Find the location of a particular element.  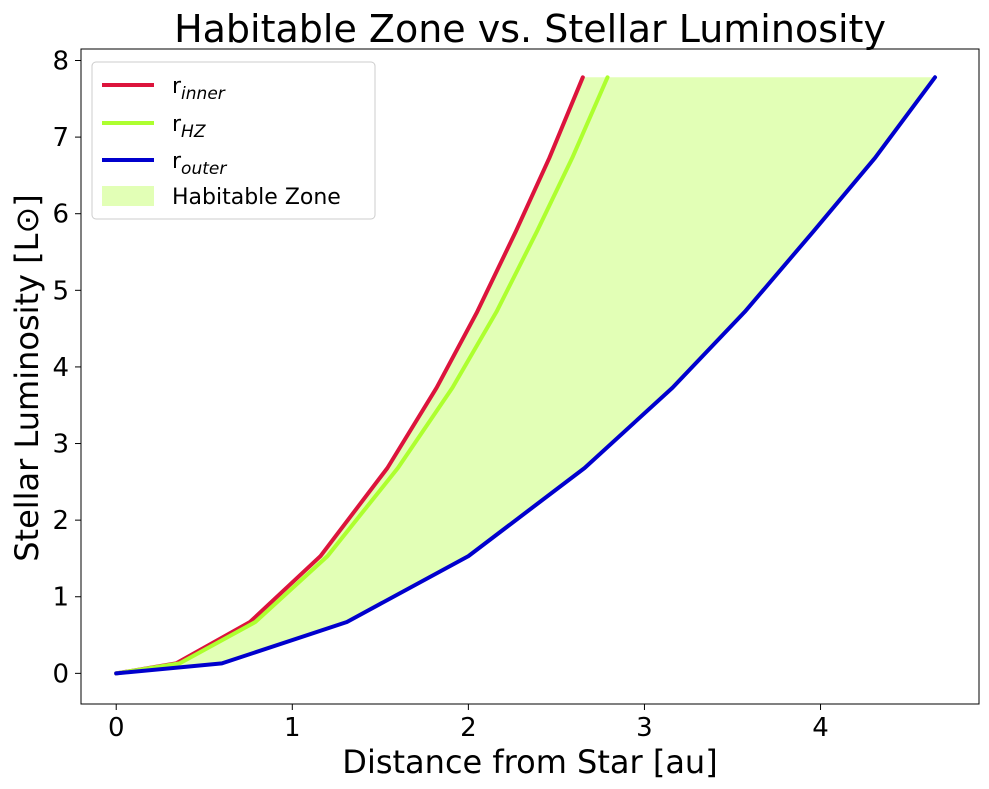

legend: rinner rHZ router Habitable Zone is located at coordinates (233, 140).